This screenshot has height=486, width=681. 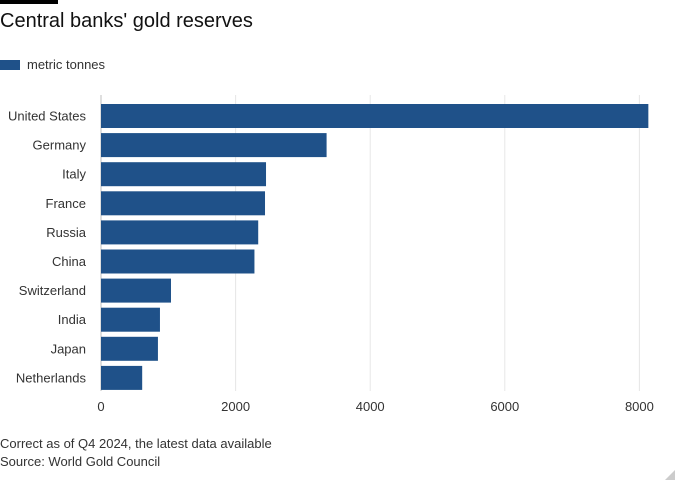 I want to click on category-label: United States, so click(x=47, y=116).